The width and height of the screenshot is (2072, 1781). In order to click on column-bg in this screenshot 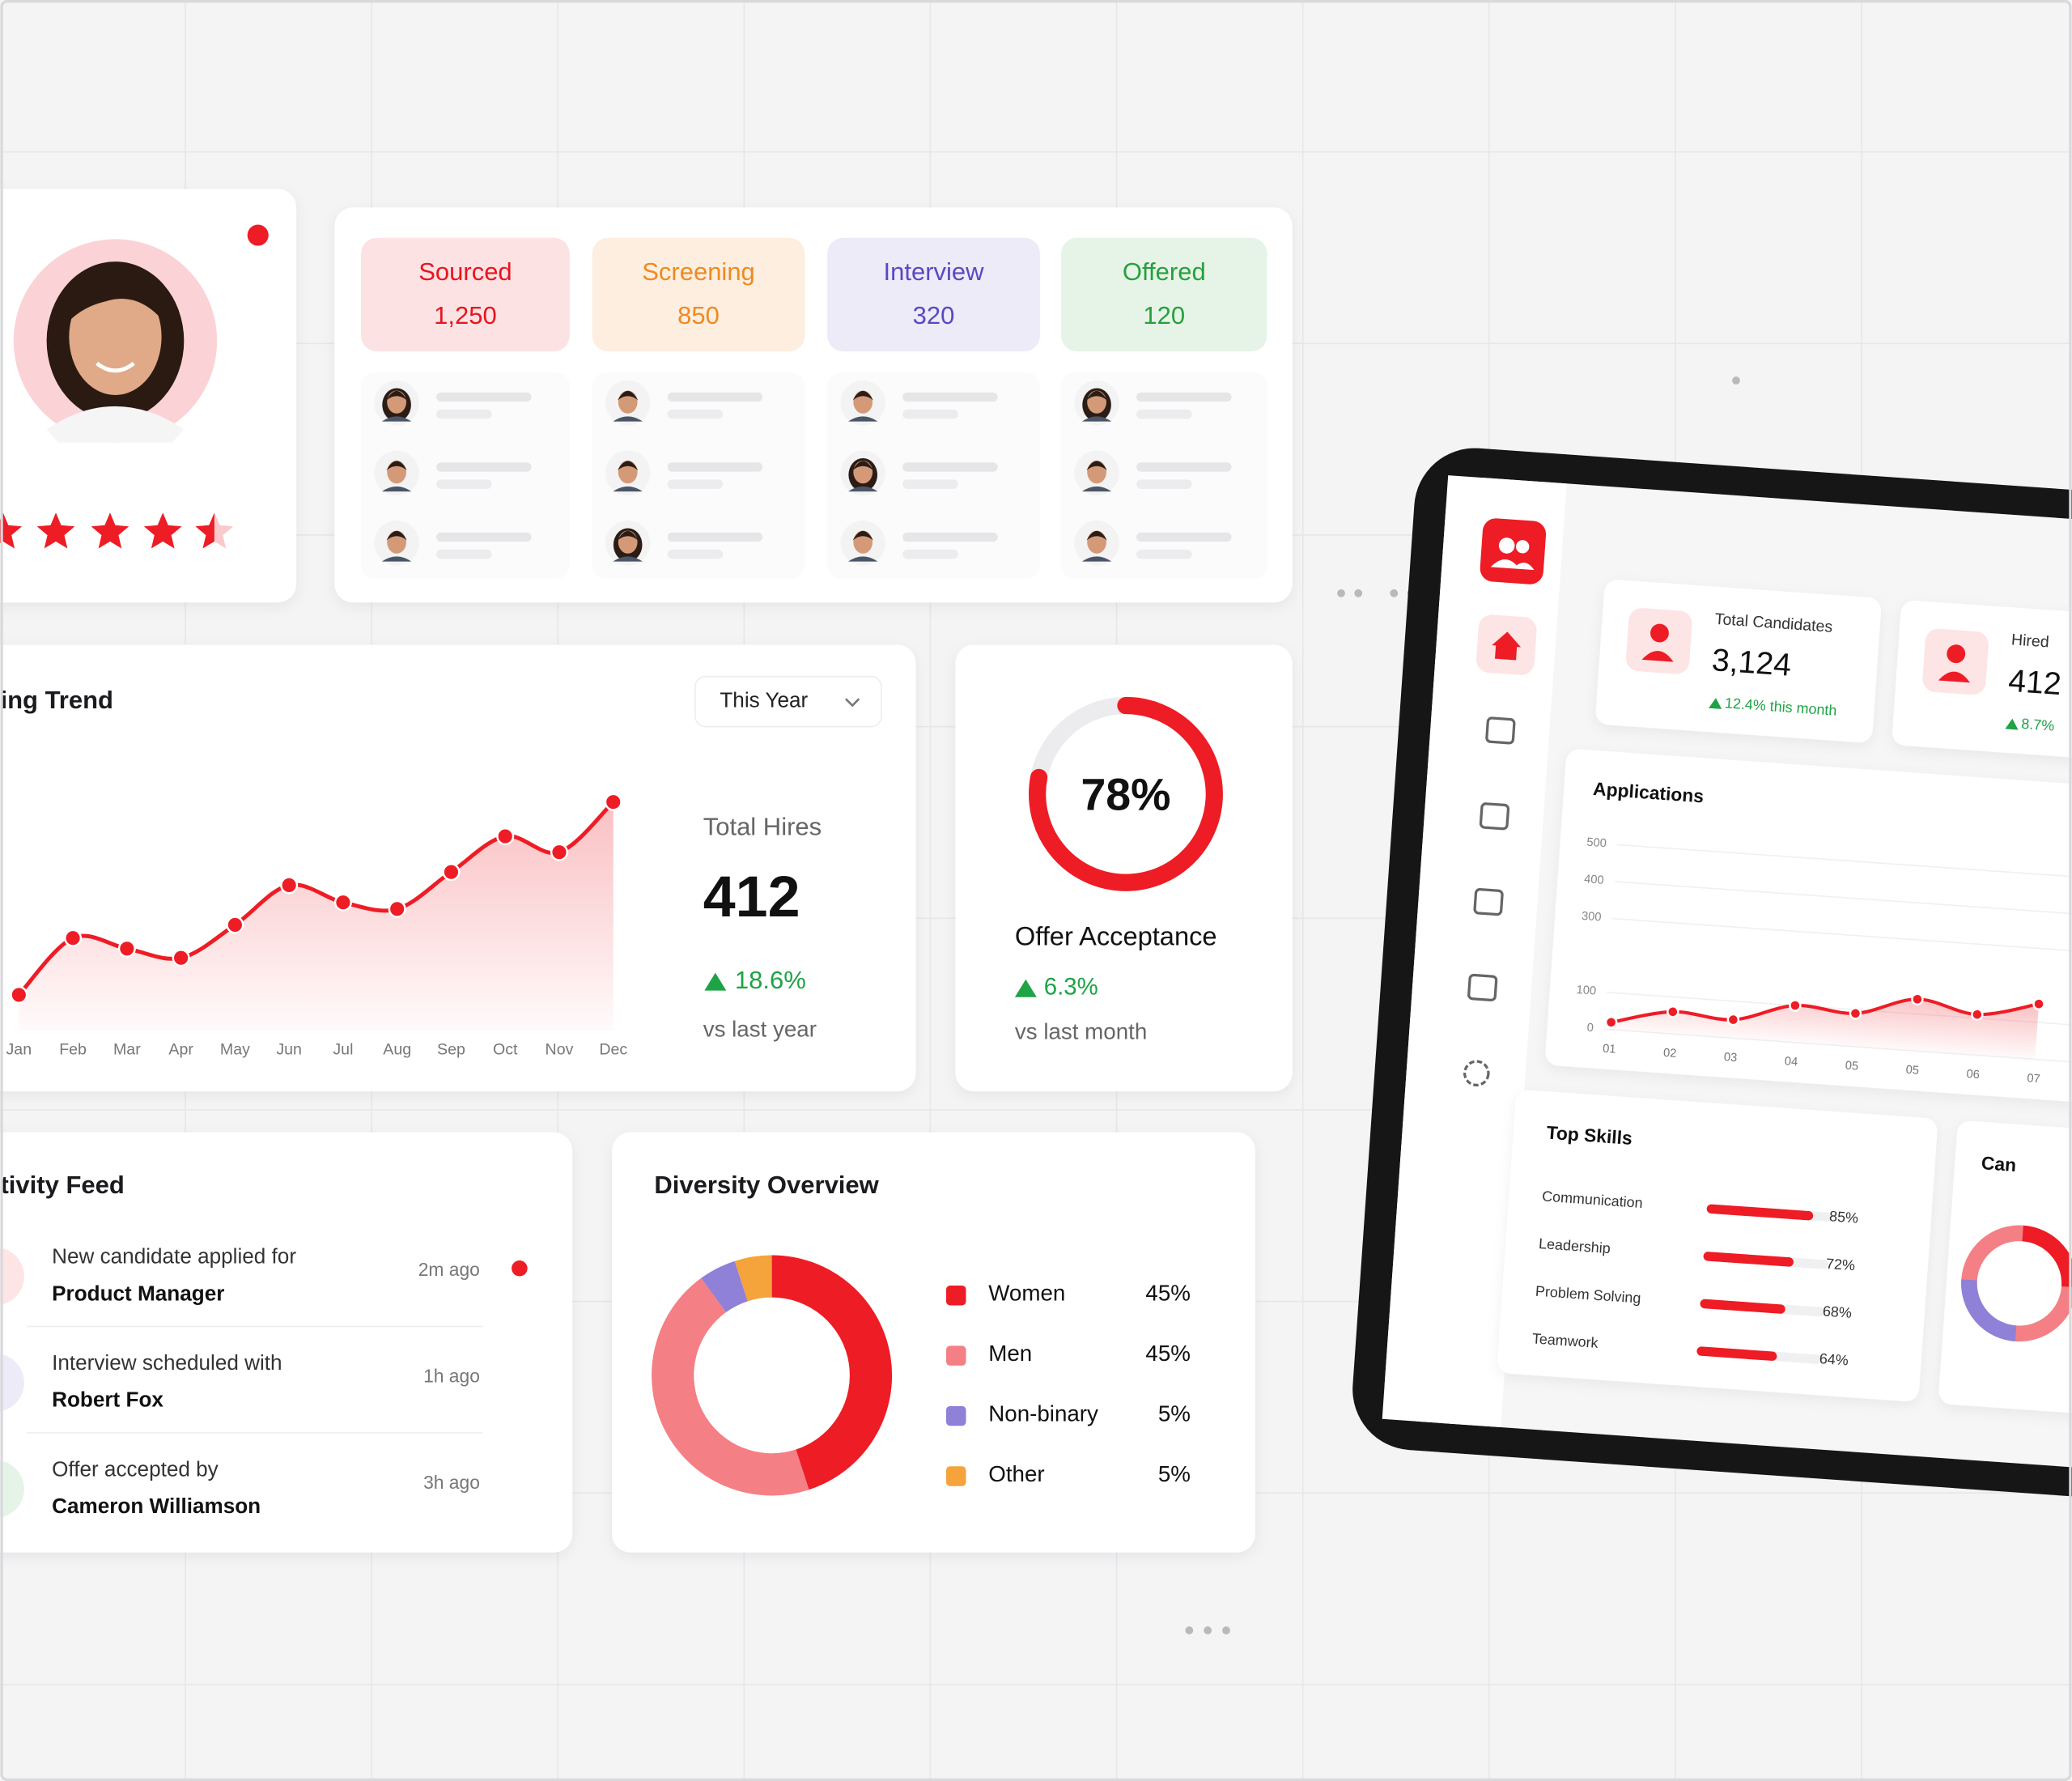, I will do `click(465, 476)`.